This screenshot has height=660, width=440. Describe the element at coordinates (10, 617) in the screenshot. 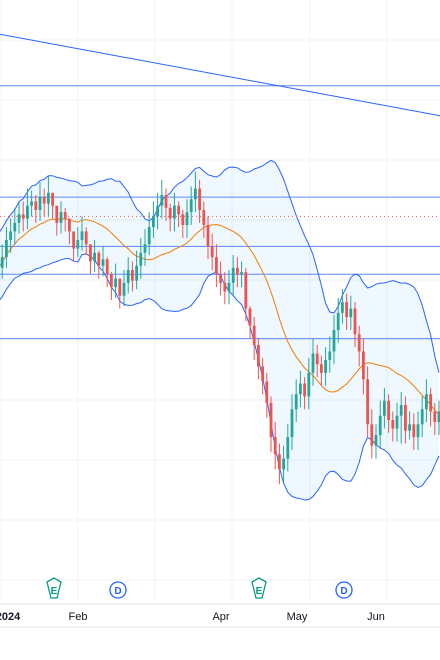

I see `x-tick-label: 2024` at that location.